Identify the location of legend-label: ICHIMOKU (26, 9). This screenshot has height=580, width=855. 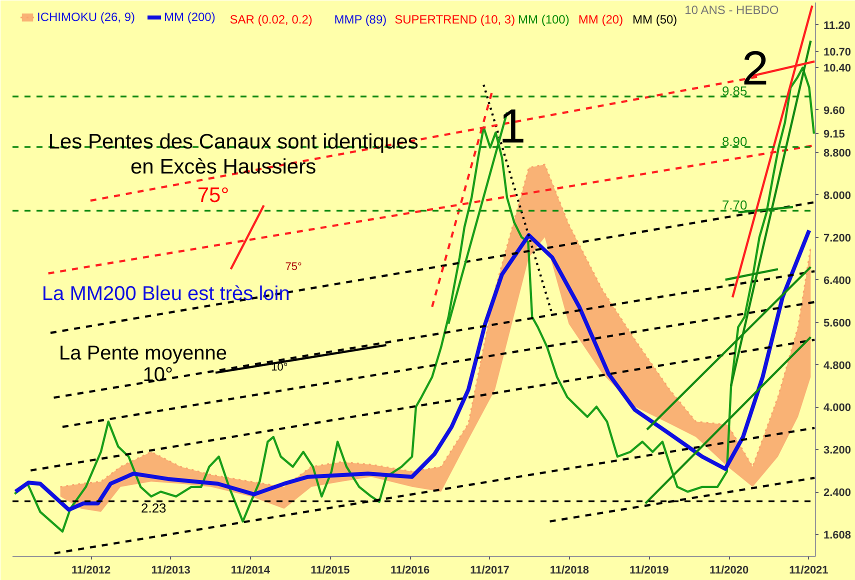
(86, 17).